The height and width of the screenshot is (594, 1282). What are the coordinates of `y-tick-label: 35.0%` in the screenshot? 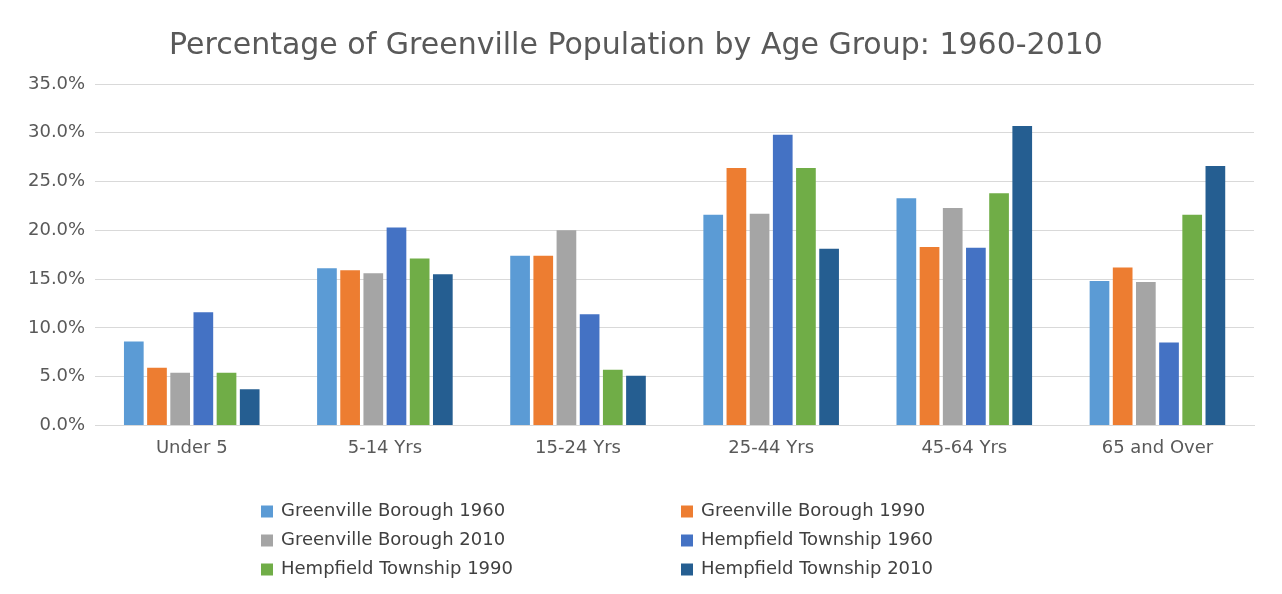 It's located at (56, 82).